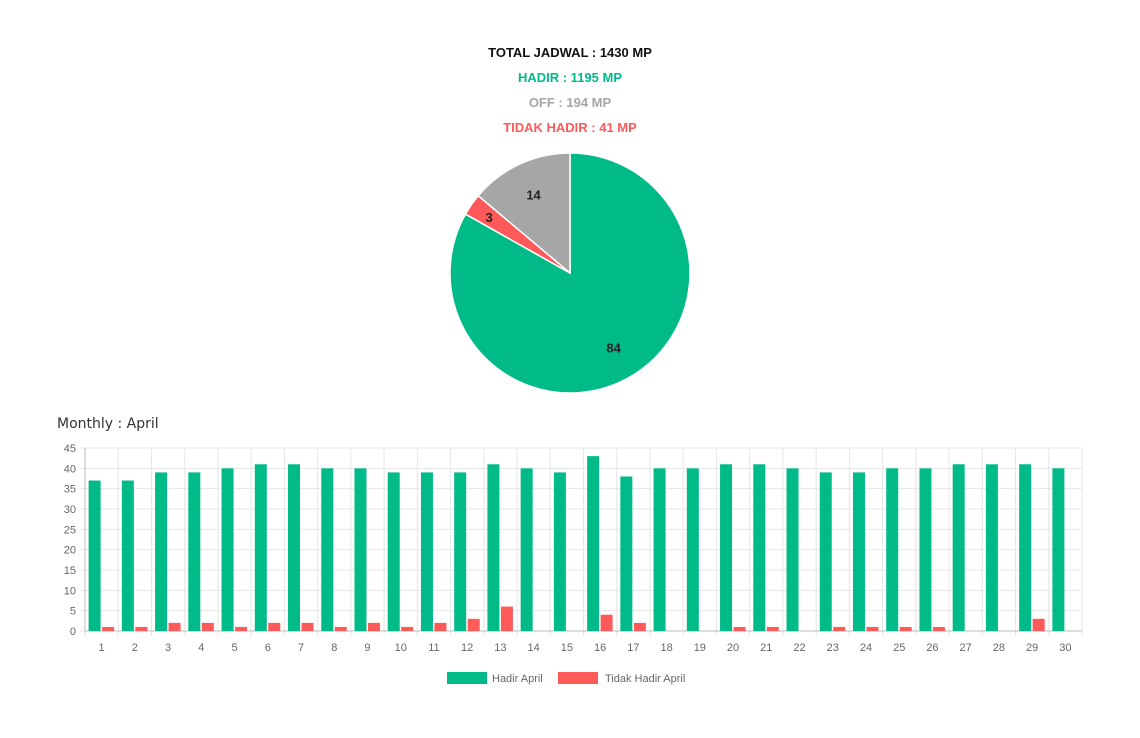 This screenshot has height=738, width=1140. What do you see at coordinates (70, 551) in the screenshot?
I see `y-tick-label: 20` at bounding box center [70, 551].